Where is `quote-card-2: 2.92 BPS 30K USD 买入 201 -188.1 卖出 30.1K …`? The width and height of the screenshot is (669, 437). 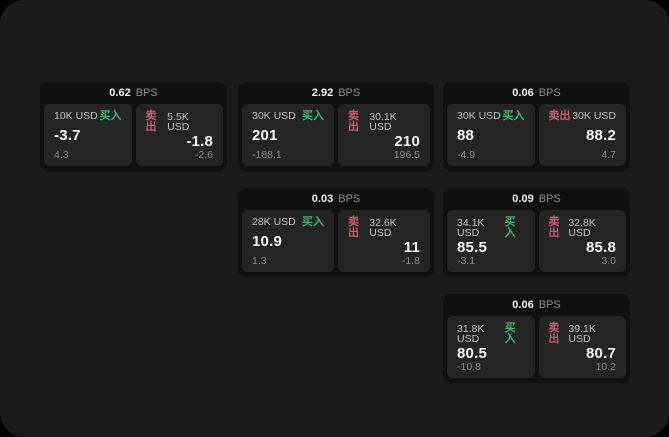
quote-card-2: 2.92 BPS 30K USD 买入 201 -188.1 卖出 30.1K … is located at coordinates (336, 126).